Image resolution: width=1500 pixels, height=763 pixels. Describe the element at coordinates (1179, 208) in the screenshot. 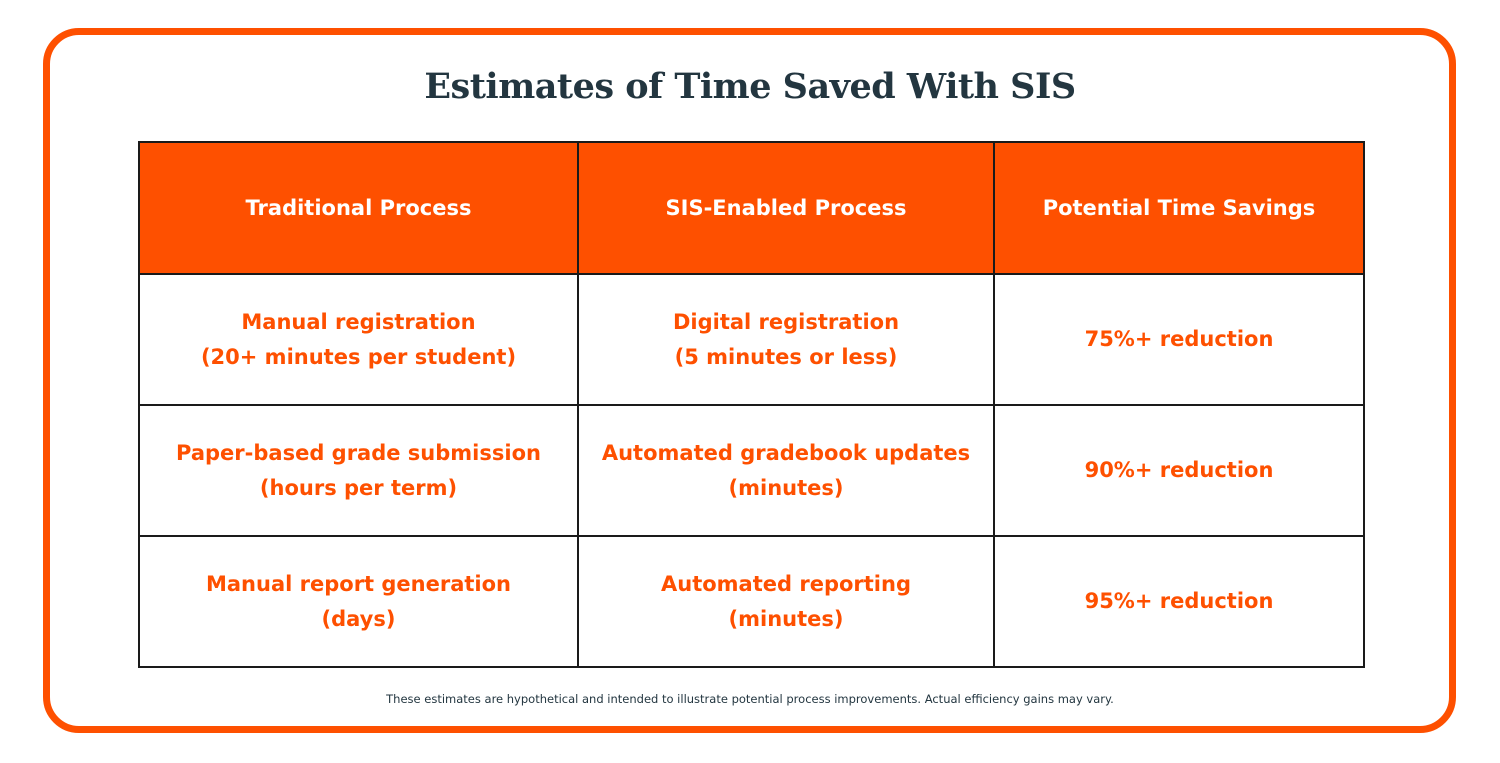

I see `header-potential-time-savings: Potential Time Savings` at that location.